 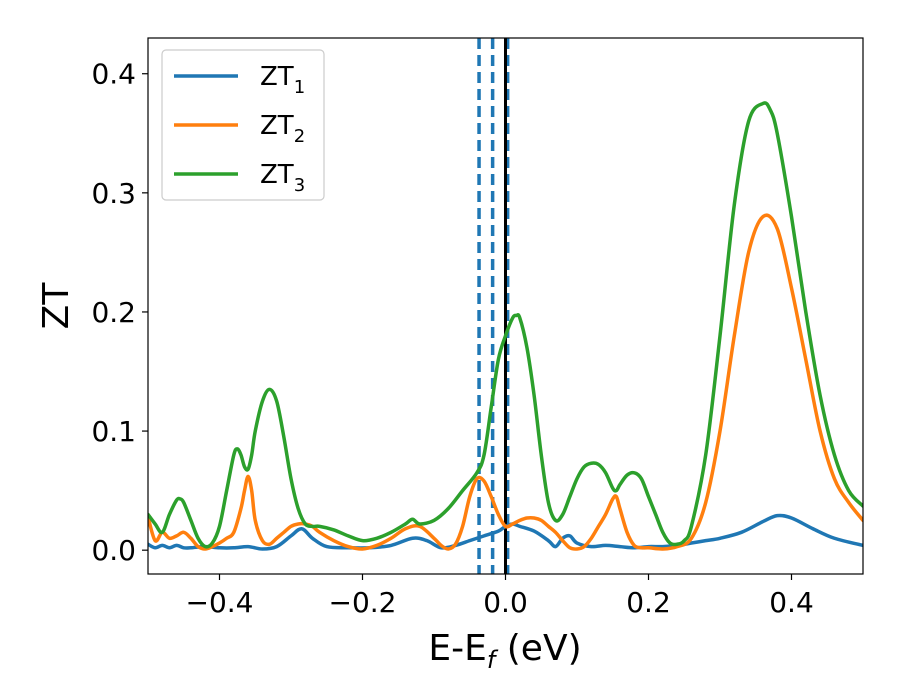 I want to click on x-tick-label: 0.4, so click(x=791, y=602).